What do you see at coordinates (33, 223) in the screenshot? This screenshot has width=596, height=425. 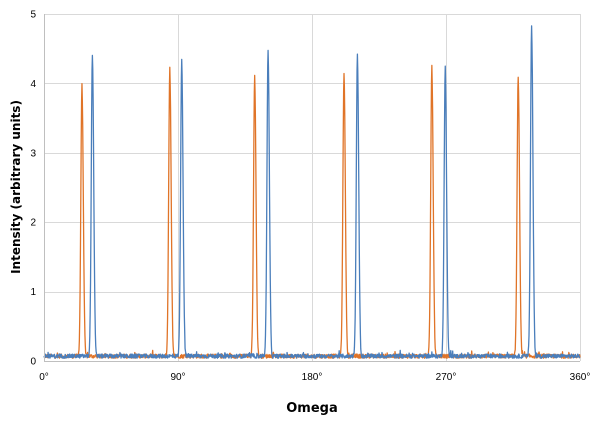 I see `y-tick-label: 2` at bounding box center [33, 223].